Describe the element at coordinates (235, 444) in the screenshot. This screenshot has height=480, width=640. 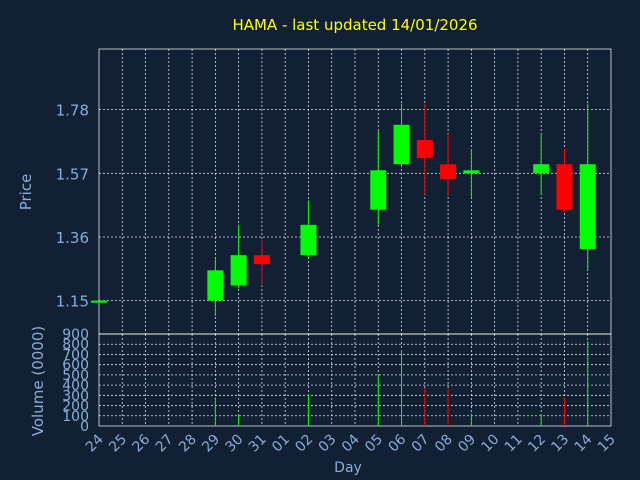
I see `x-tick-label: 30` at that location.